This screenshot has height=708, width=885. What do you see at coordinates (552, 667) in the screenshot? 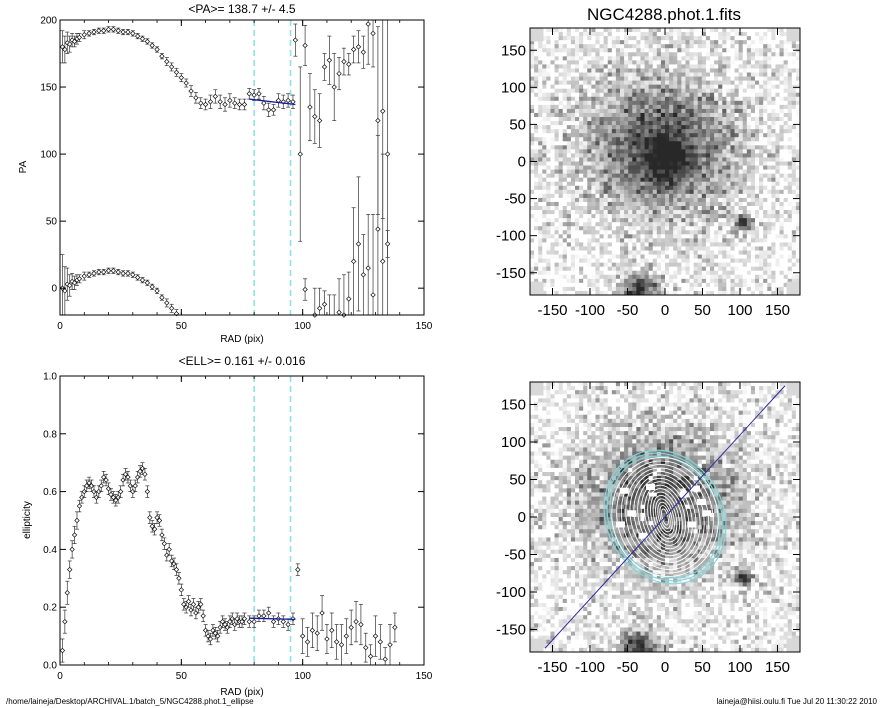
I see `isophote-image-xtick-label: -150` at bounding box center [552, 667].